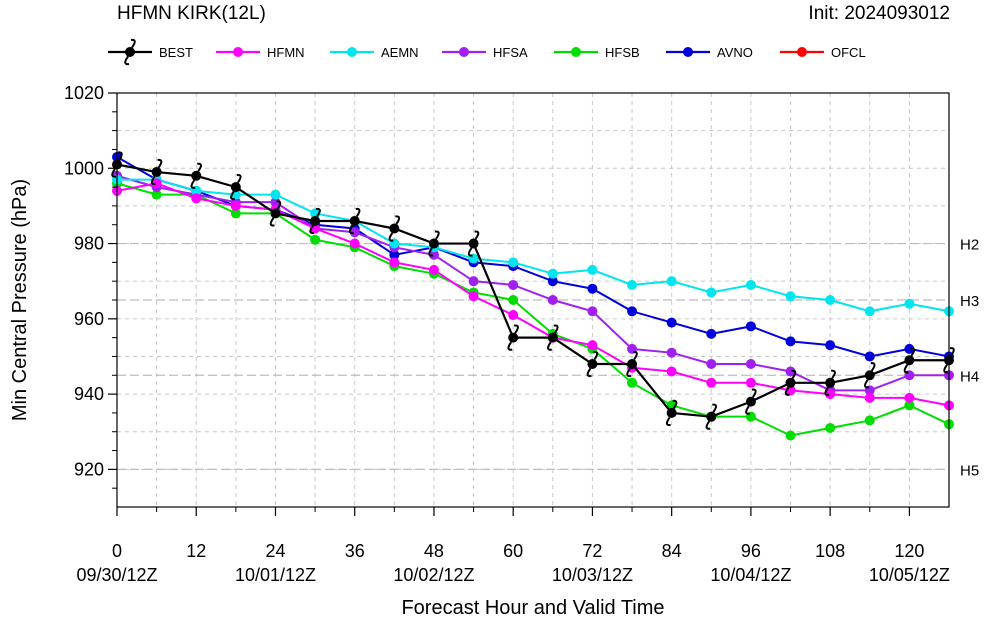 The image size is (984, 618). I want to click on x-tick-label: 24, so click(275, 551).